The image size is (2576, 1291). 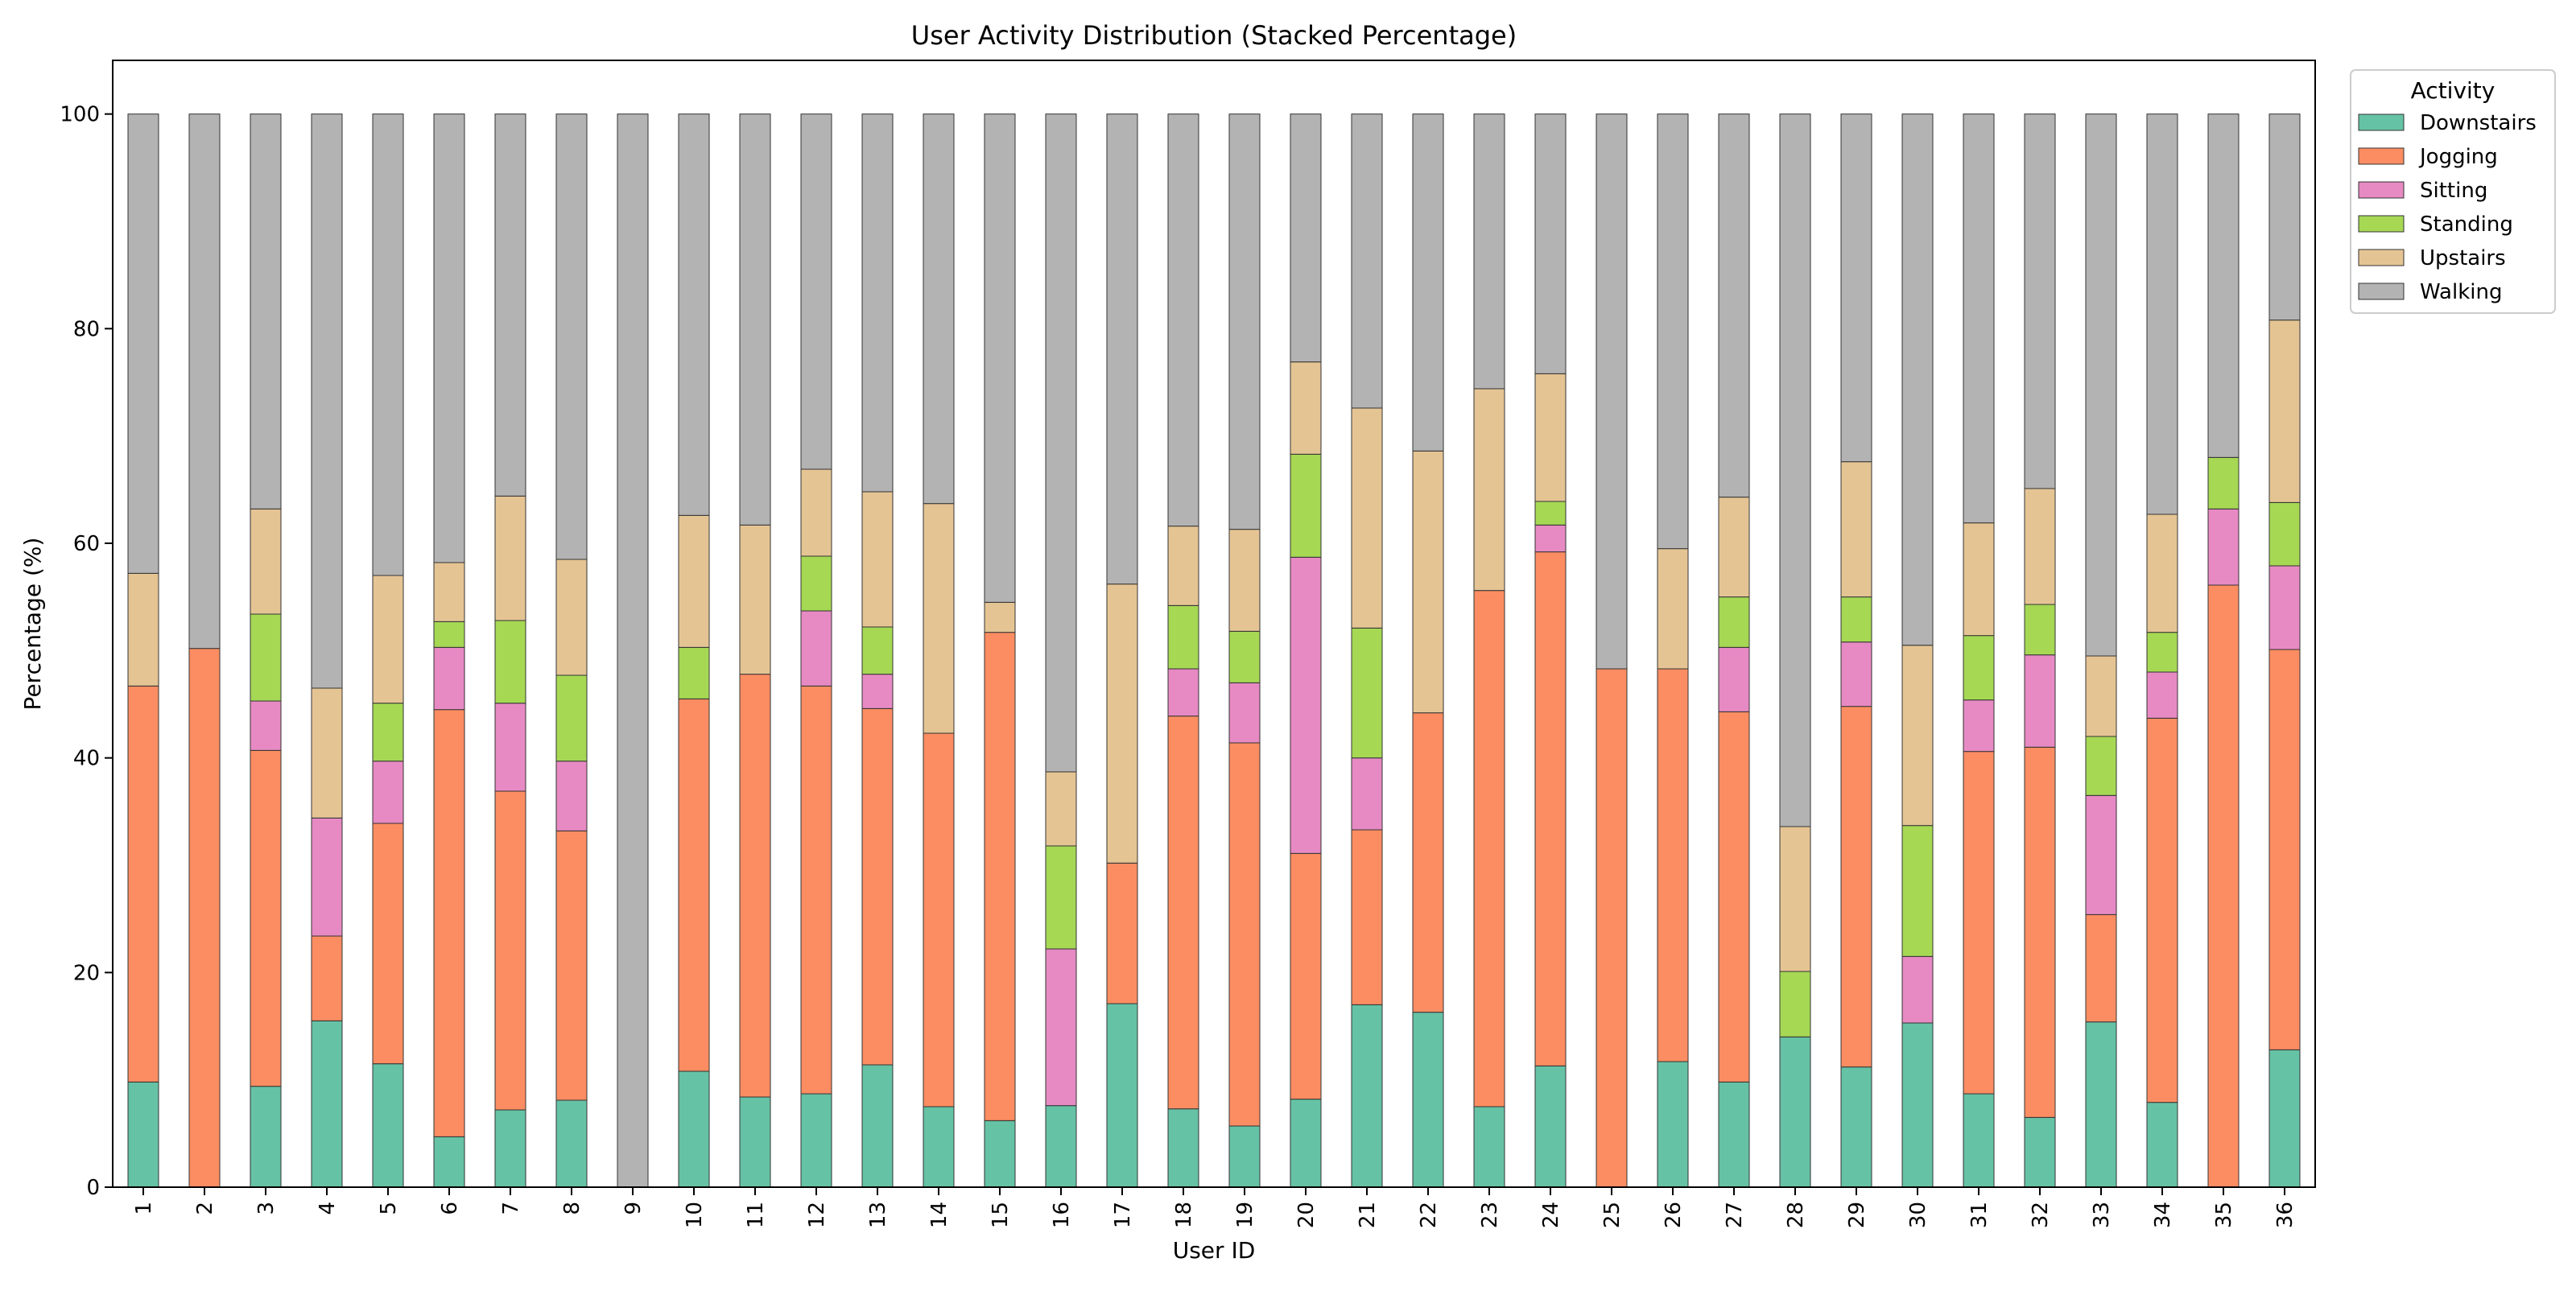 What do you see at coordinates (1244, 1156) in the screenshot?
I see `bar-segment-user-19-downstairs` at bounding box center [1244, 1156].